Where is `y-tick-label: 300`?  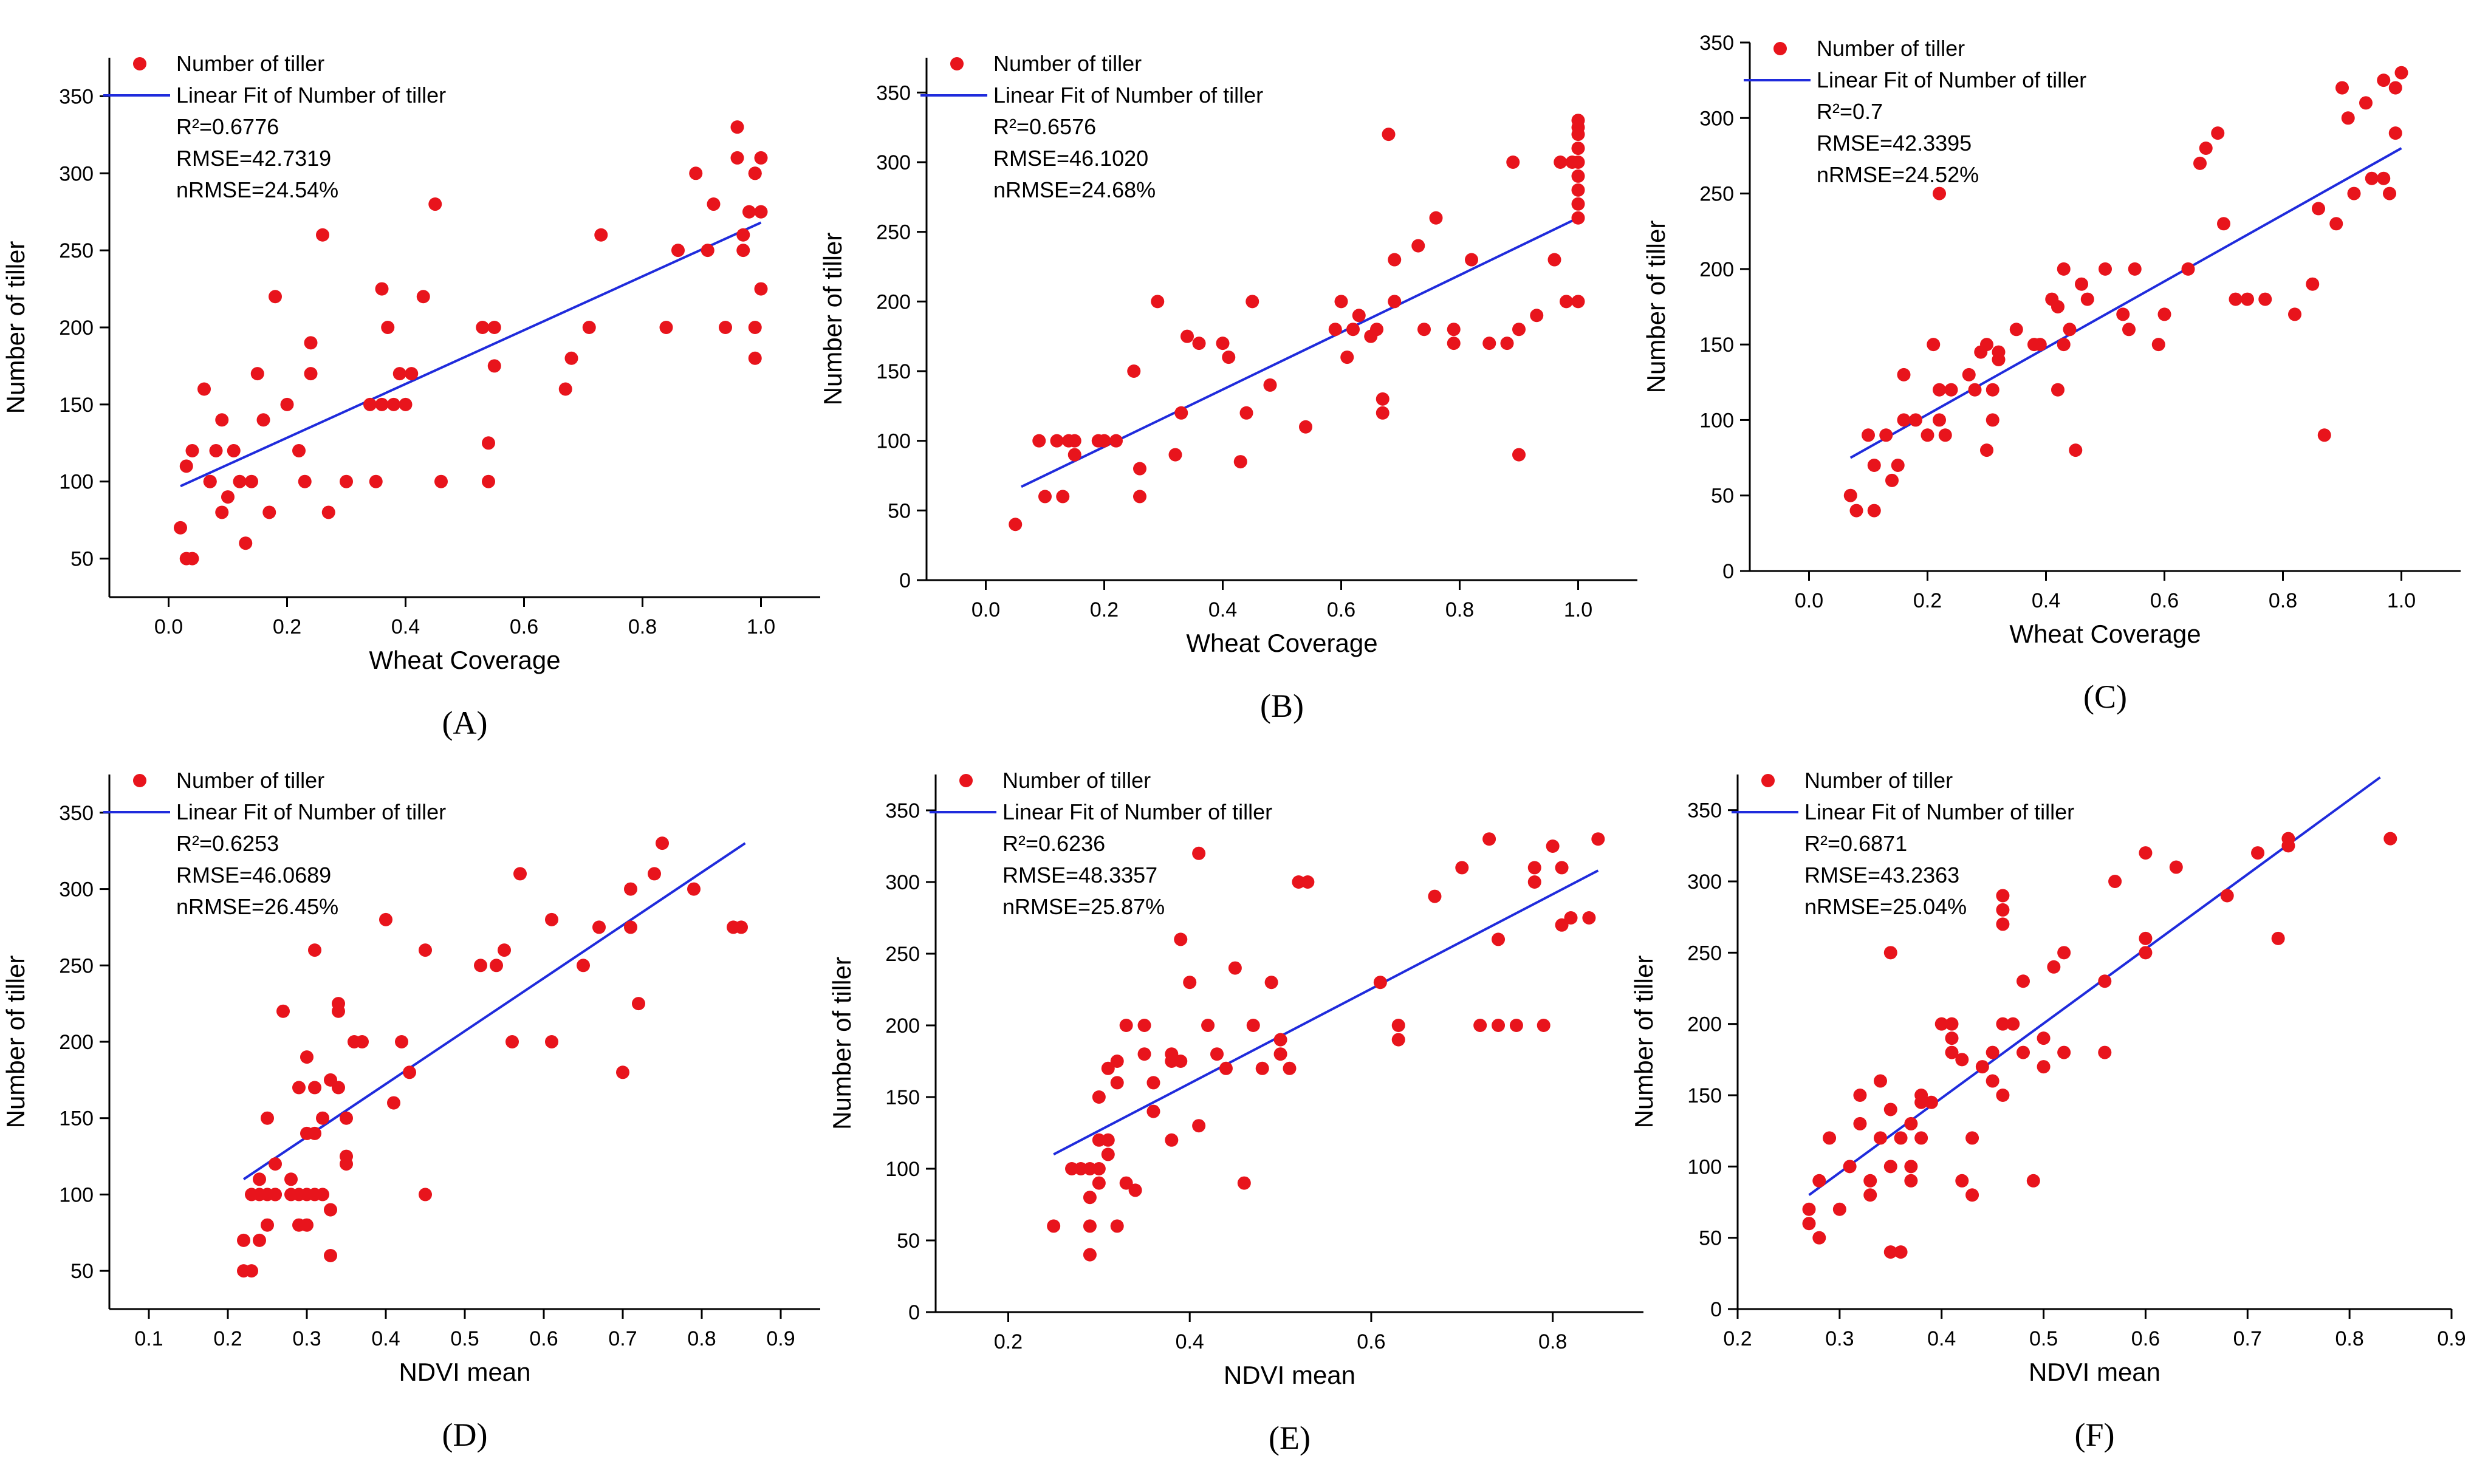
y-tick-label: 300 is located at coordinates (902, 882).